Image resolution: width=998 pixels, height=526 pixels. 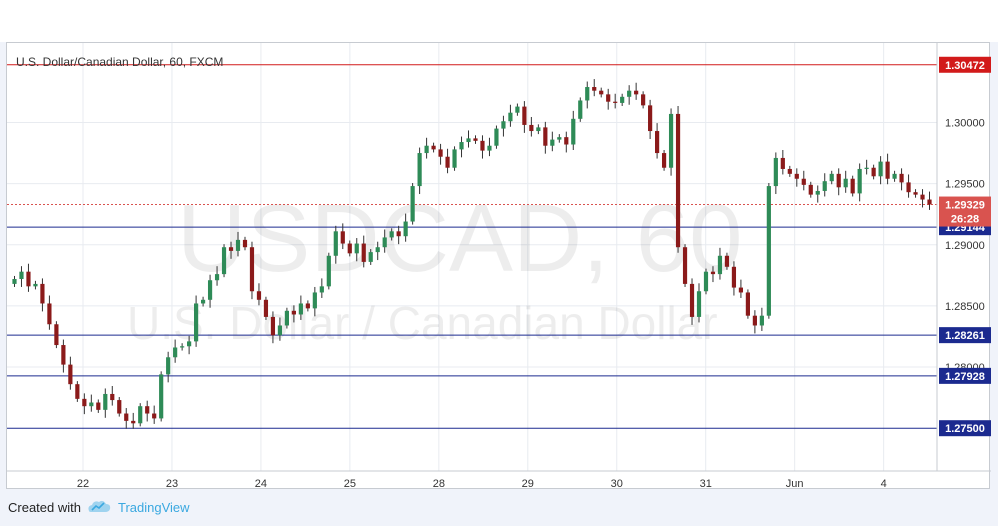 I want to click on tradingview-link: TradingView, so click(x=154, y=507).